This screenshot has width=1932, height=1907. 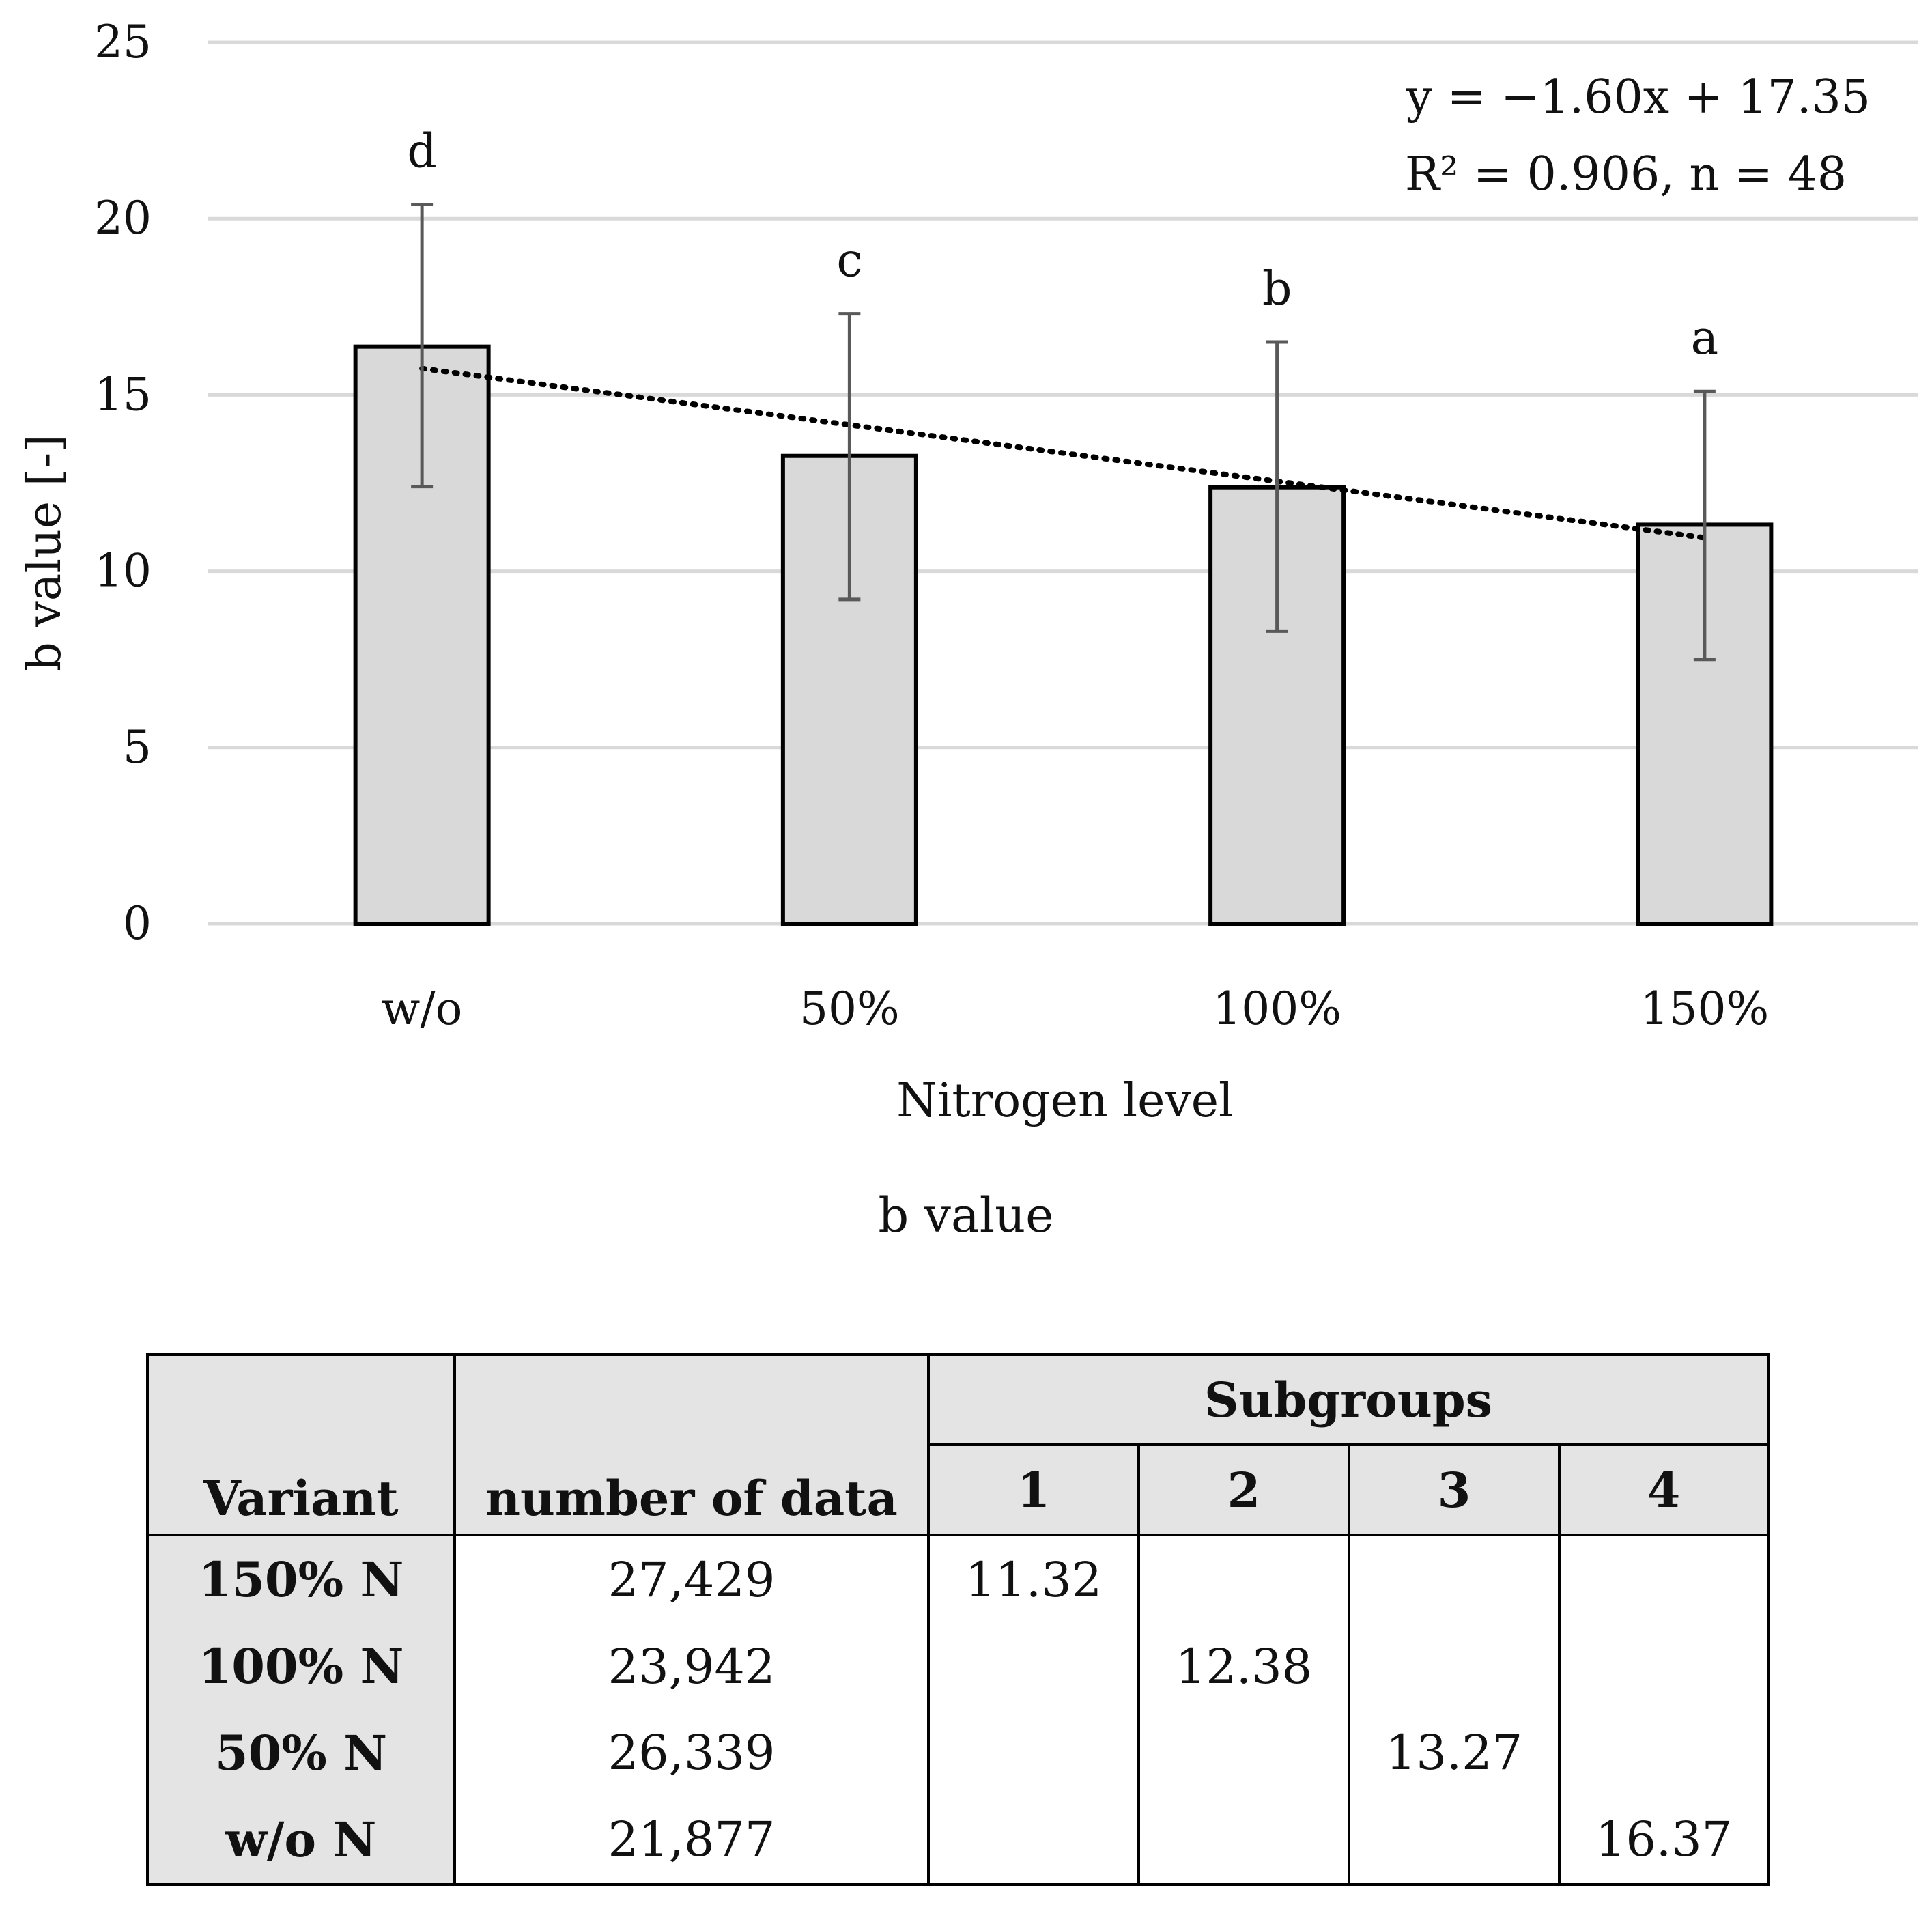 I want to click on x-tick-label: w/o, so click(x=422, y=1009).